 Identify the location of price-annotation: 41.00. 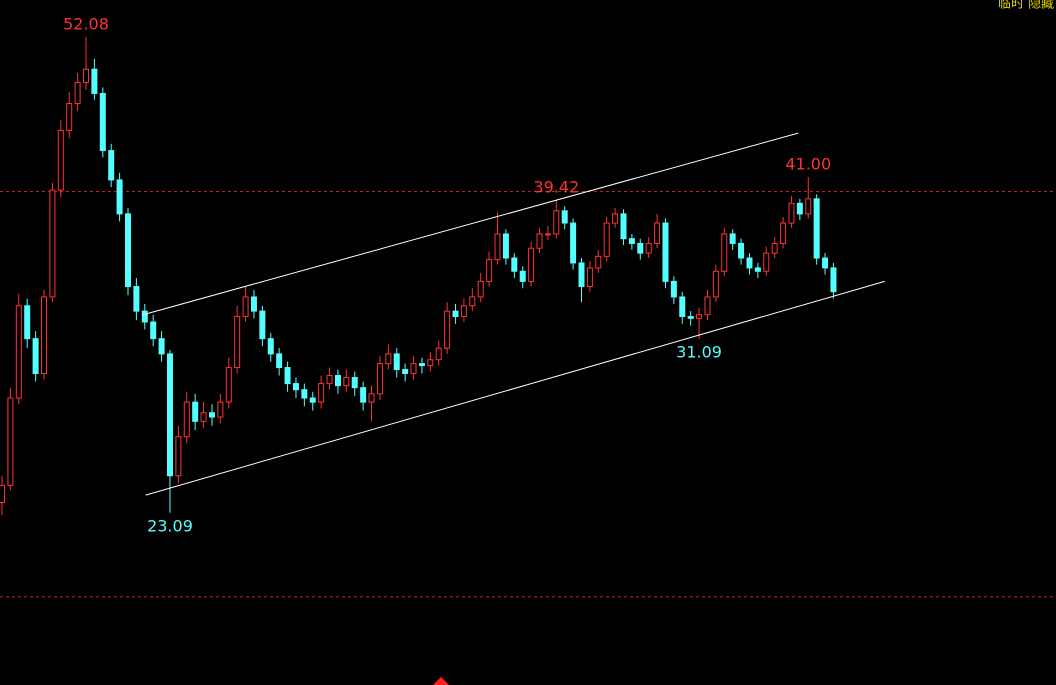
(808, 164).